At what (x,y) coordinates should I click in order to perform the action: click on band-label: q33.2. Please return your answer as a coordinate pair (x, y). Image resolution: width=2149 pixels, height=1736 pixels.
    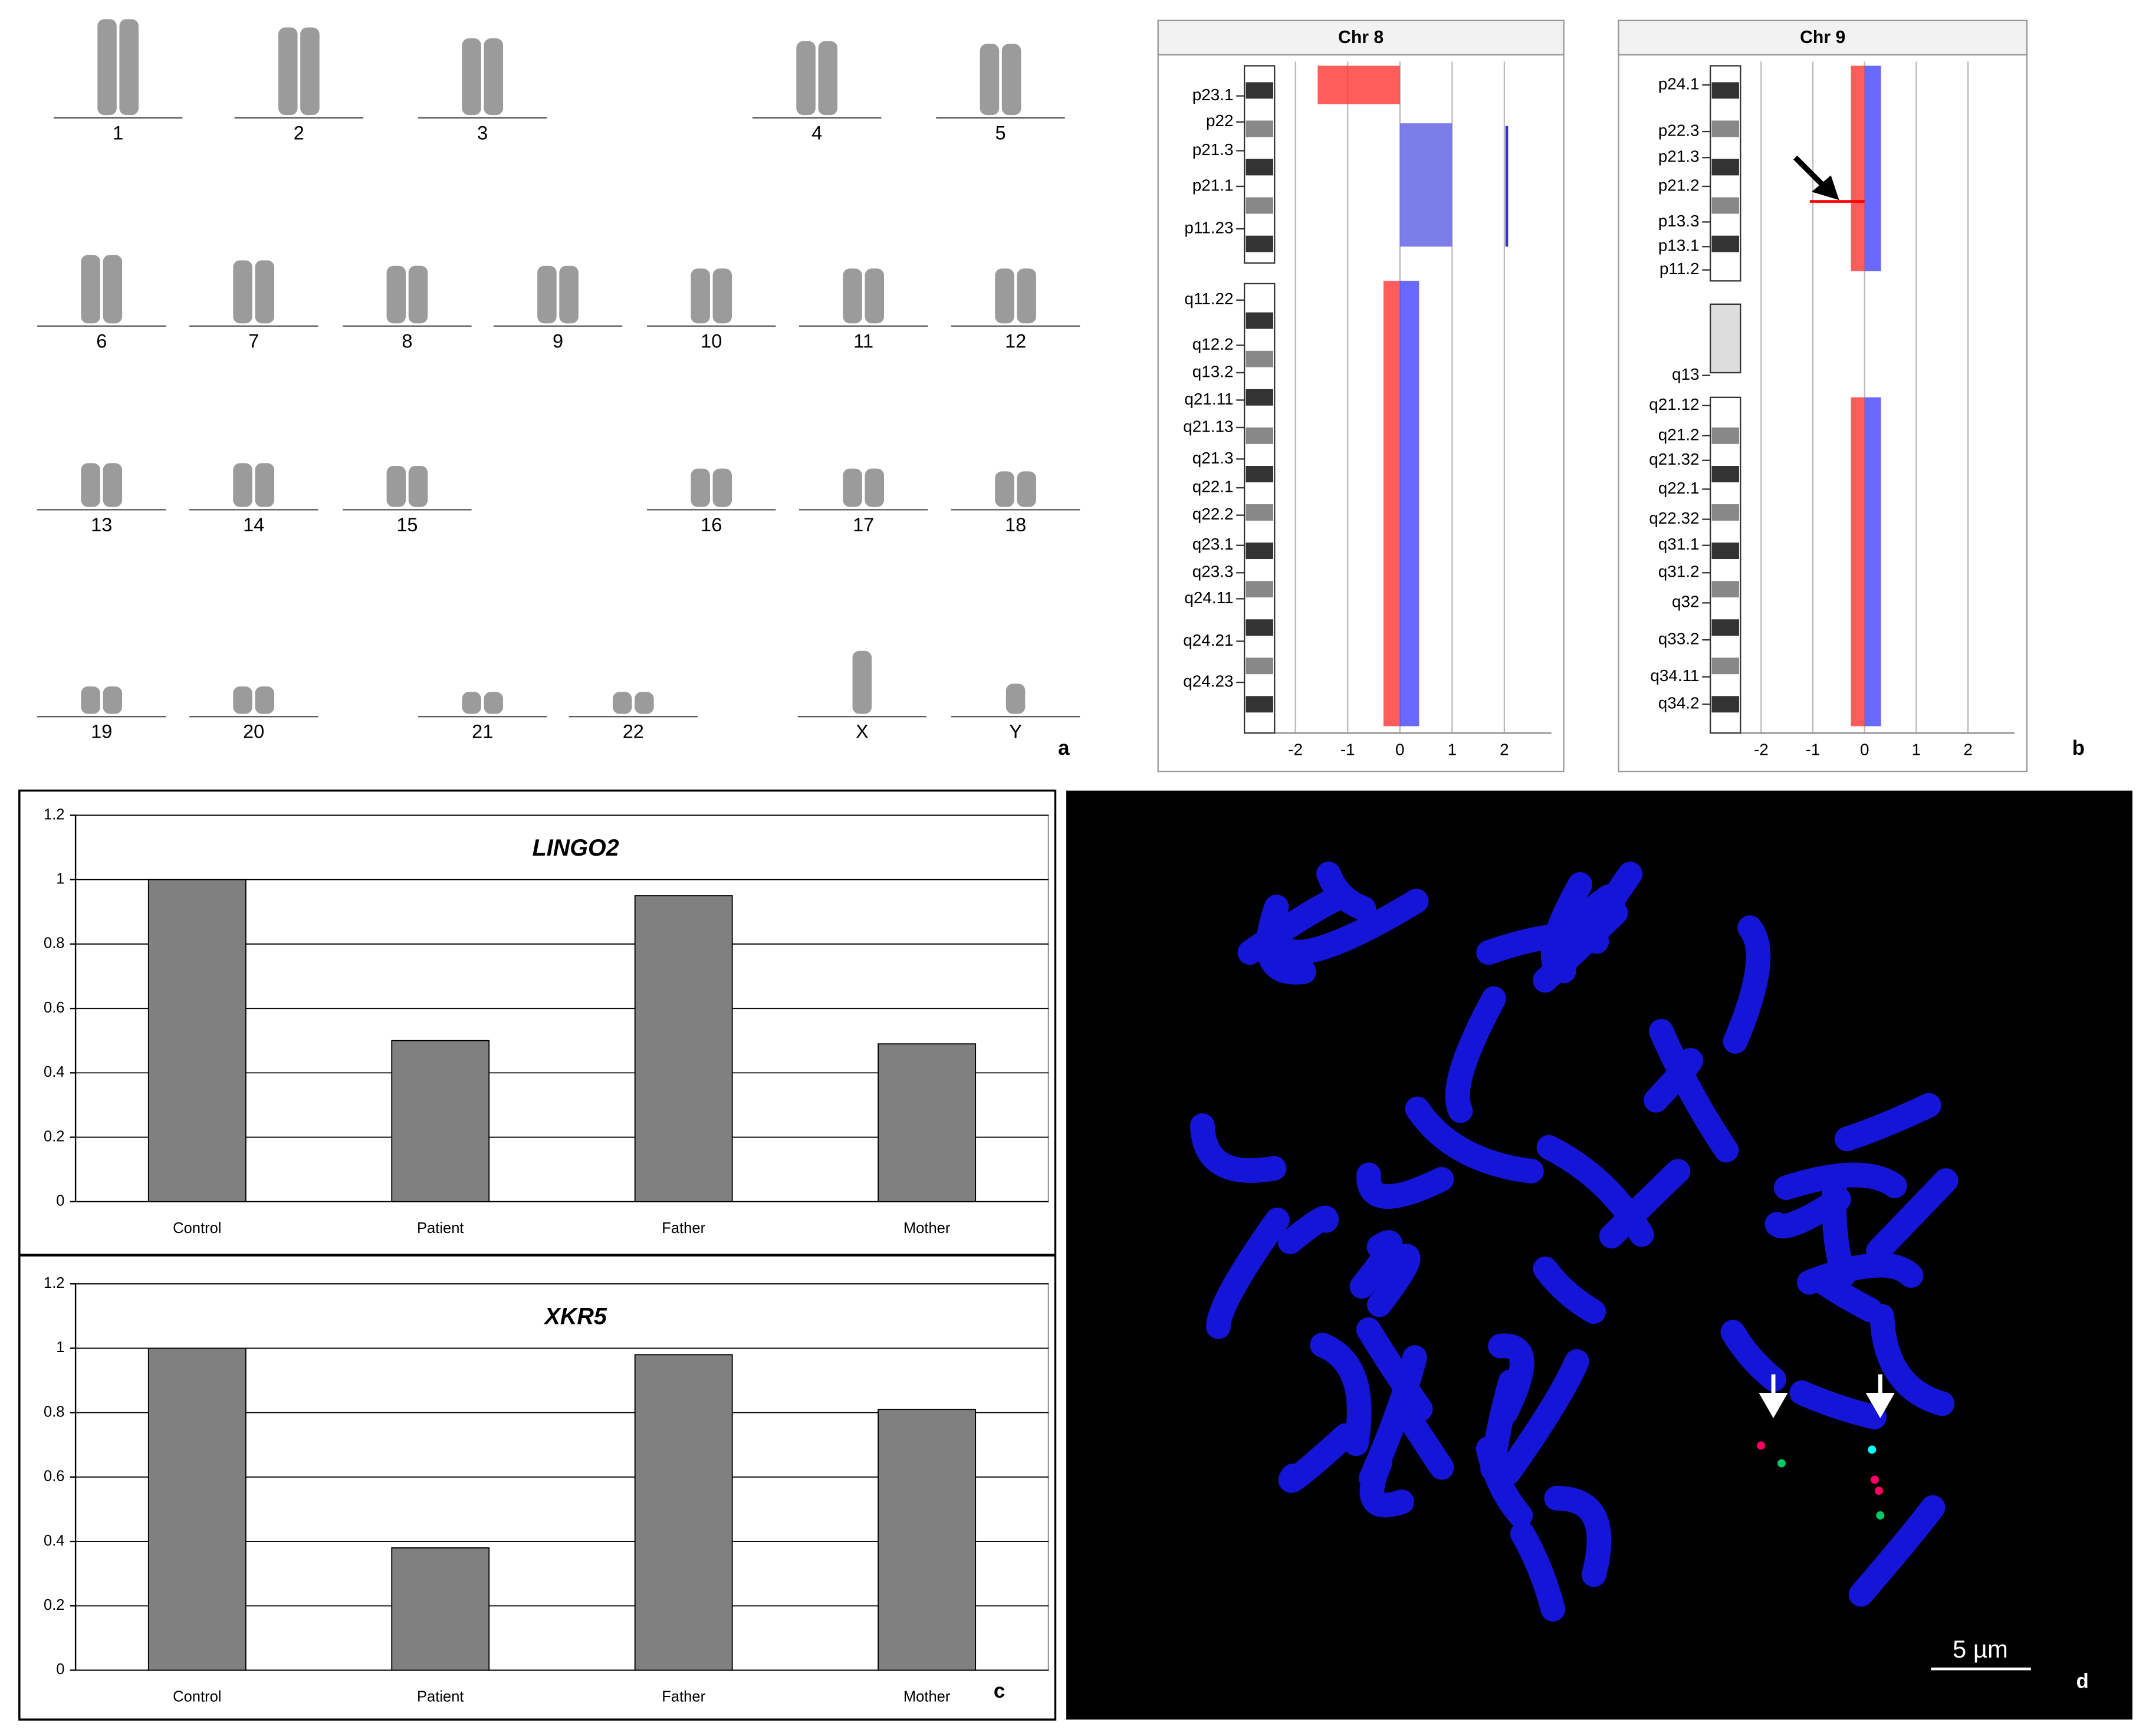
    Looking at the image, I should click on (1679, 638).